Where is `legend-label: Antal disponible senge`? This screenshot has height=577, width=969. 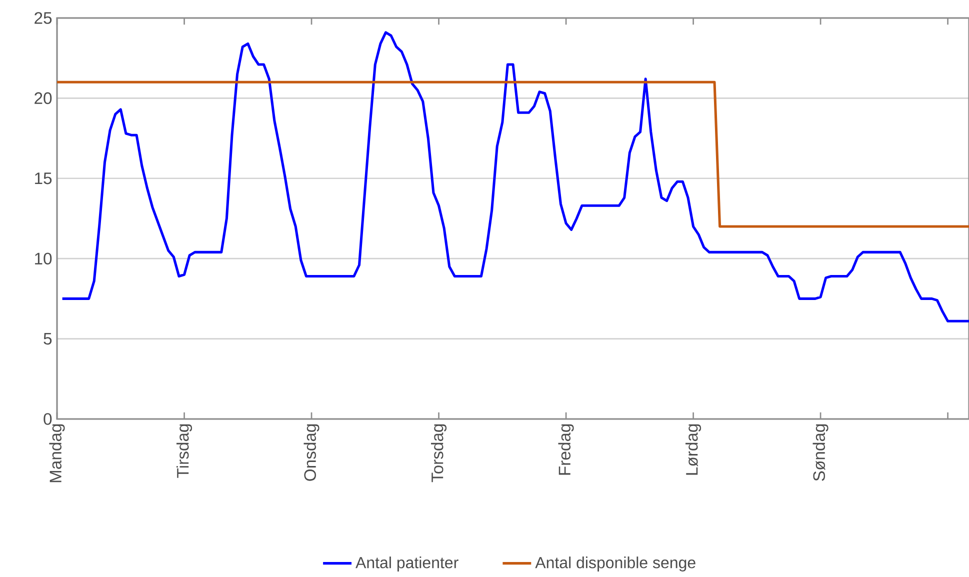 legend-label: Antal disponible senge is located at coordinates (615, 564).